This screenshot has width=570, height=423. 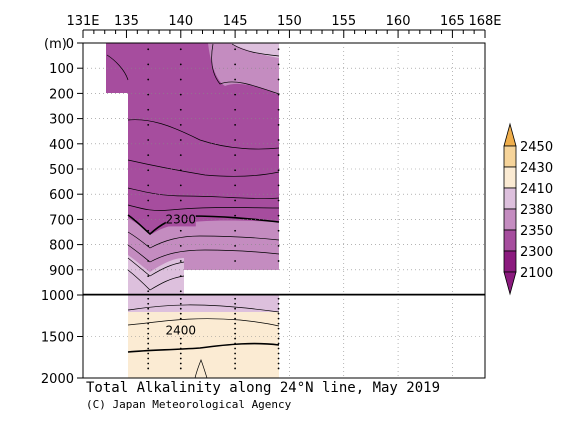 I want to click on colorbar-label: 2300, so click(x=536, y=252).